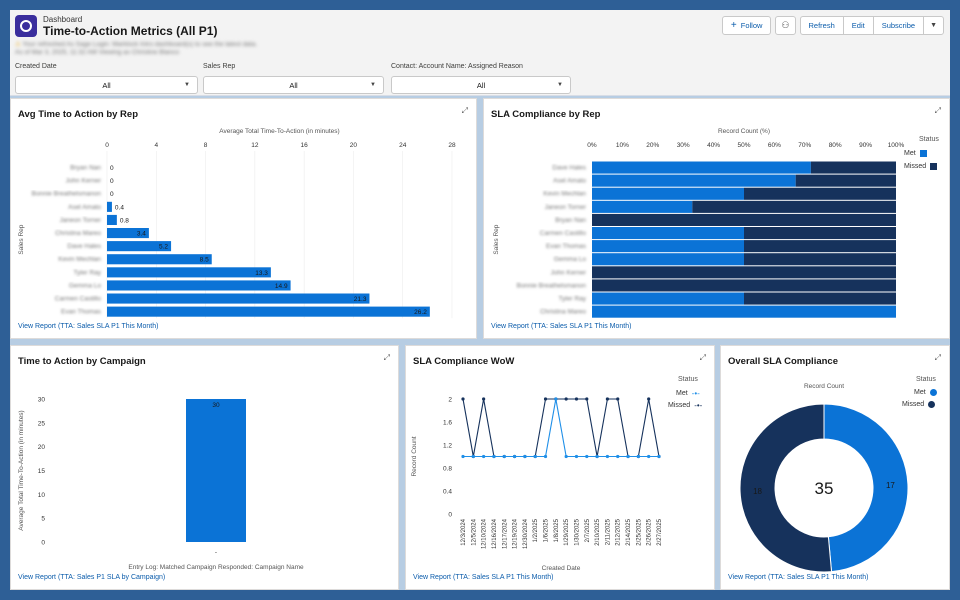 Image resolution: width=960 pixels, height=600 pixels. Describe the element at coordinates (569, 272) in the screenshot. I see `y-tick-label: John Kerner` at that location.